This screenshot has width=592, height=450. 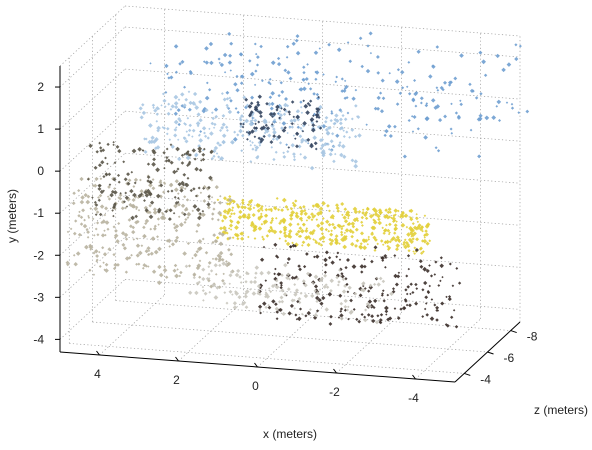 What do you see at coordinates (561, 410) in the screenshot?
I see `z-axis-label: z (meters)` at bounding box center [561, 410].